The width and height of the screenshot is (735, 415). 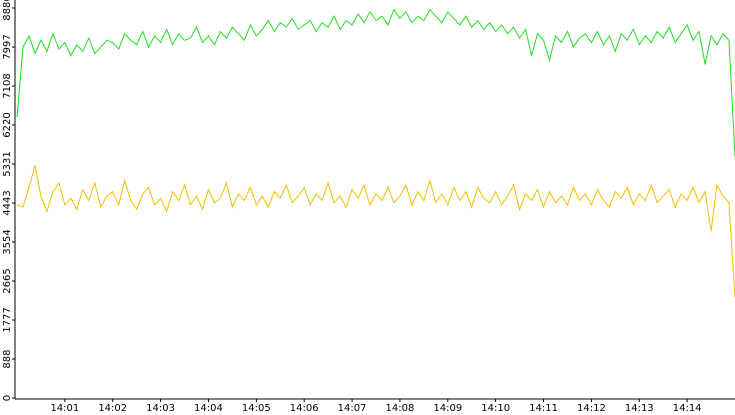 What do you see at coordinates (7, 319) in the screenshot?
I see `y-tick-label: 1777` at bounding box center [7, 319].